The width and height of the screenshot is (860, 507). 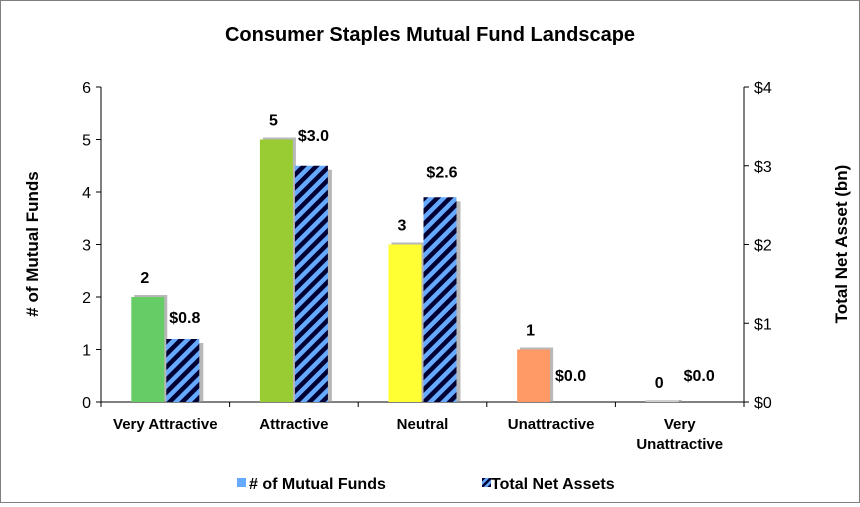 What do you see at coordinates (313, 136) in the screenshot?
I see `data-label-total-net-assets: $3.0` at bounding box center [313, 136].